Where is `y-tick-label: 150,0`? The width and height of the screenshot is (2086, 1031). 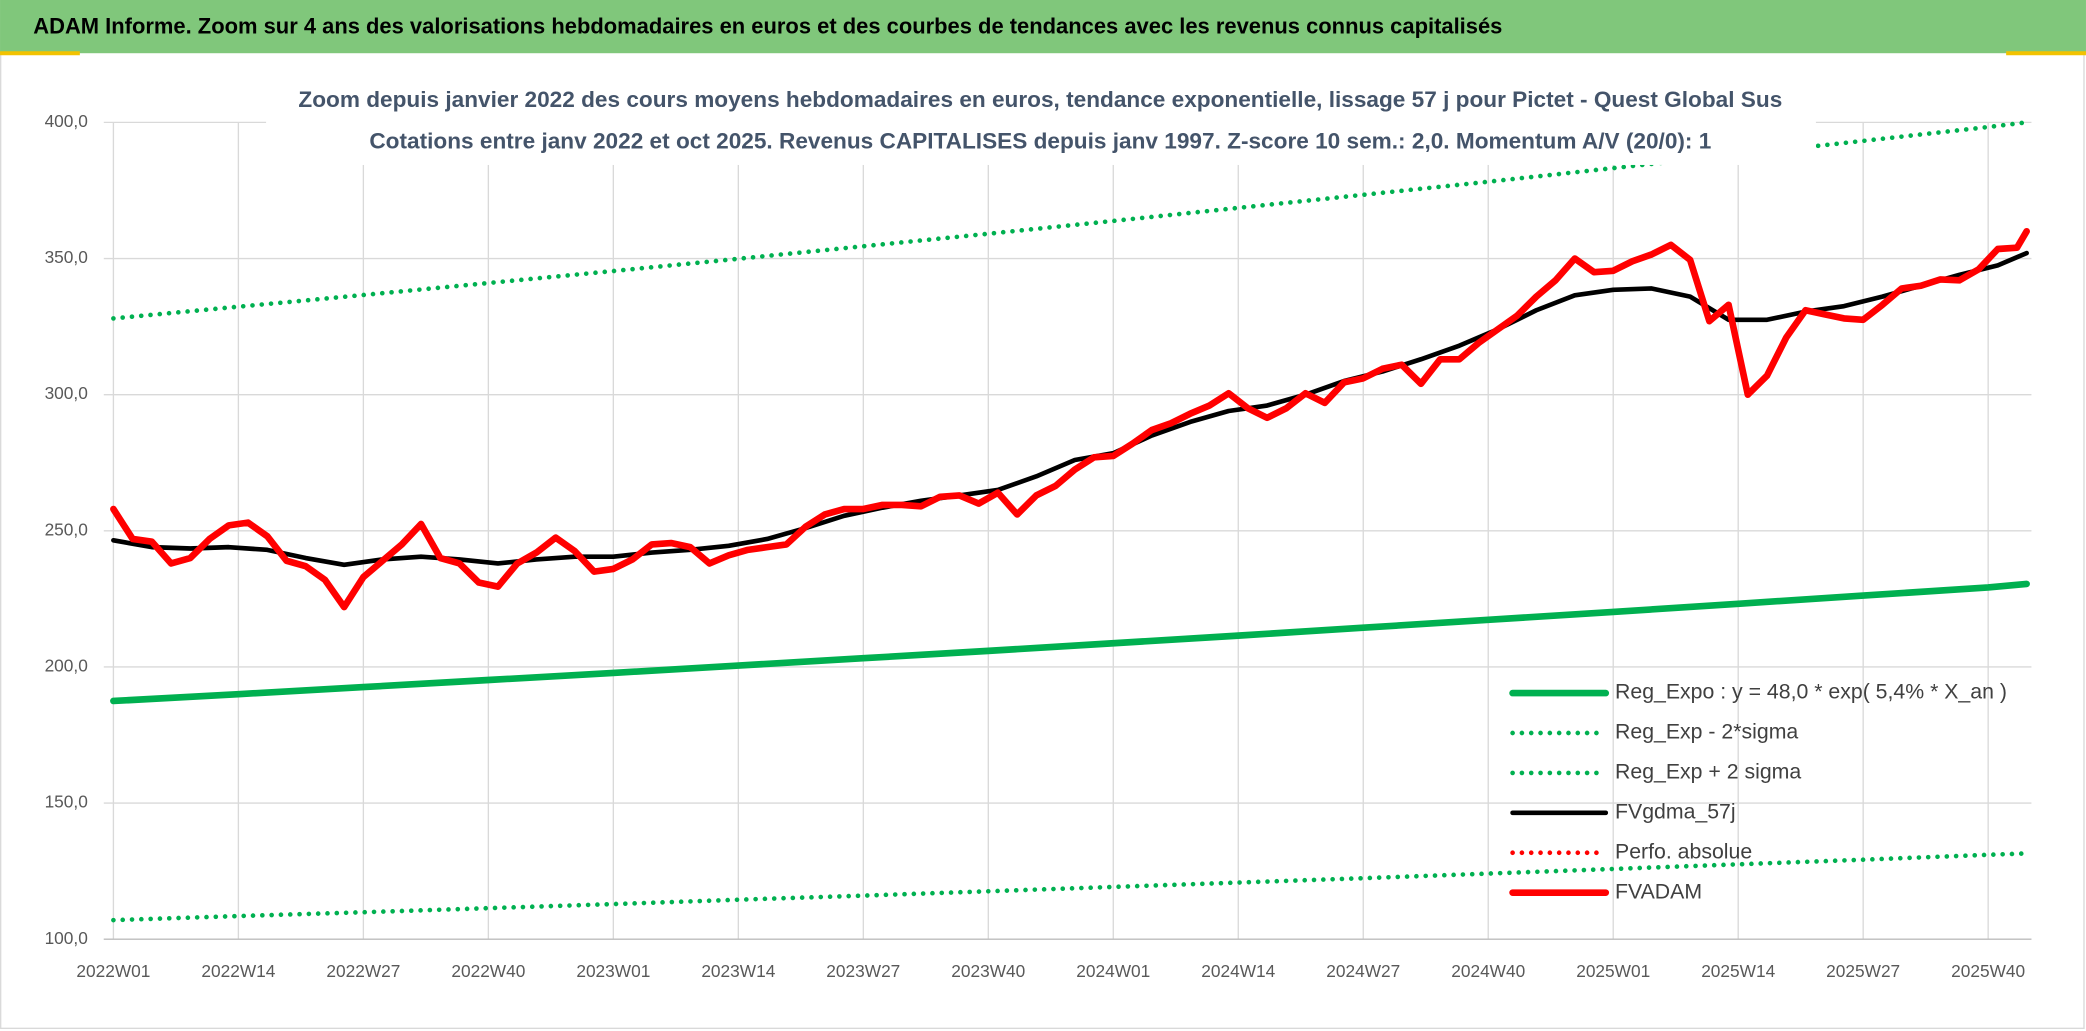
y-tick-label: 150,0 is located at coordinates (66, 802).